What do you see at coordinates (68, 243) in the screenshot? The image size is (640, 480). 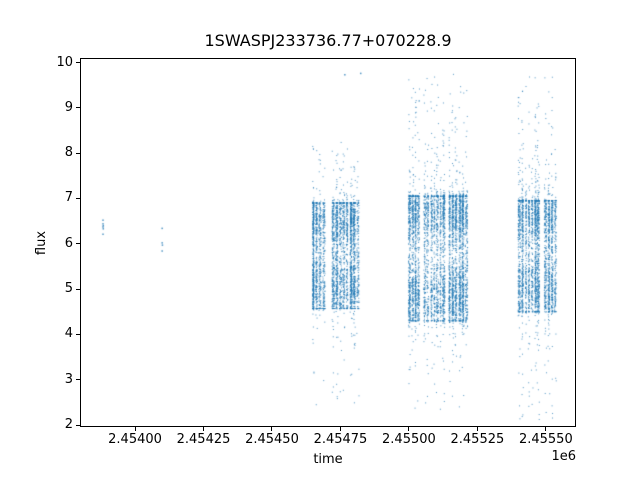 I see `y-tick-label: 6` at bounding box center [68, 243].